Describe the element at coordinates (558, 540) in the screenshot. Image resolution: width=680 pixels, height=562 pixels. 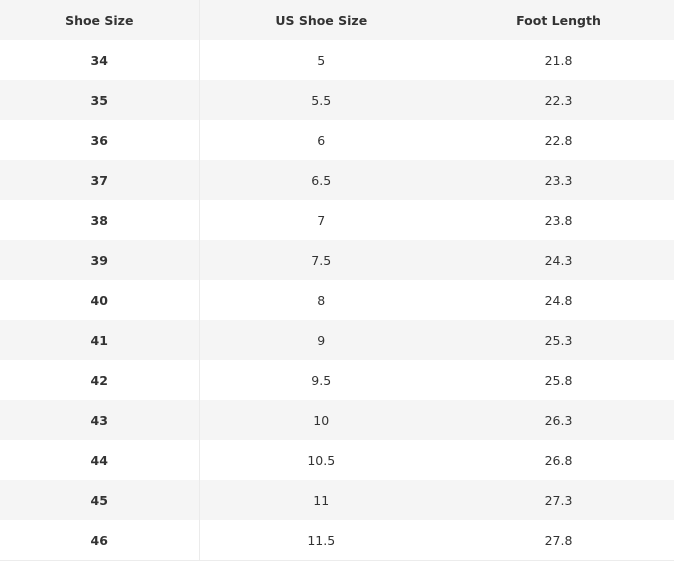
I see `foot-length-cell: 27.8` at that location.